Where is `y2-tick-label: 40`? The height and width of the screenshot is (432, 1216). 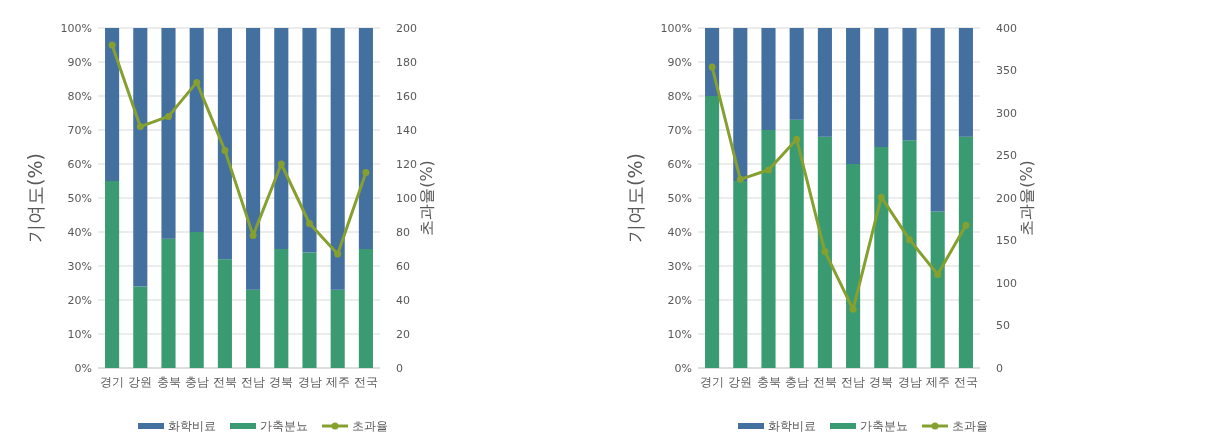 y2-tick-label: 40 is located at coordinates (403, 300).